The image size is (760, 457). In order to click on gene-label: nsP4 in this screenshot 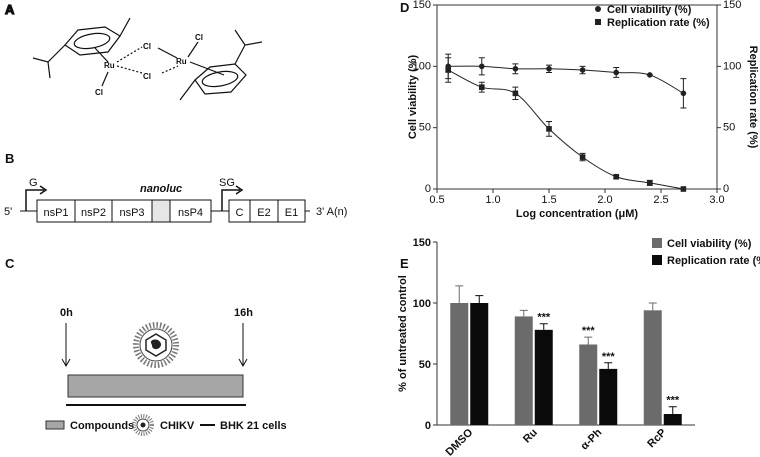, I will do `click(190, 213)`.